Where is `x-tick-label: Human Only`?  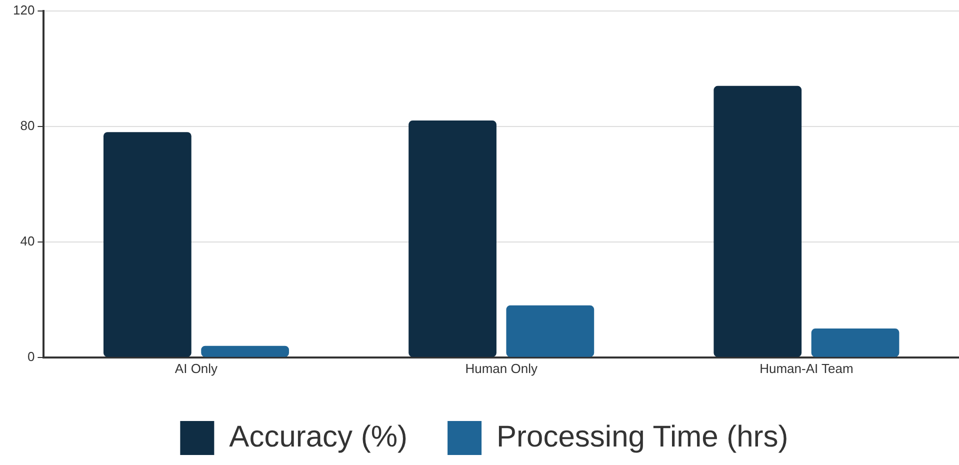 x-tick-label: Human Only is located at coordinates (501, 368).